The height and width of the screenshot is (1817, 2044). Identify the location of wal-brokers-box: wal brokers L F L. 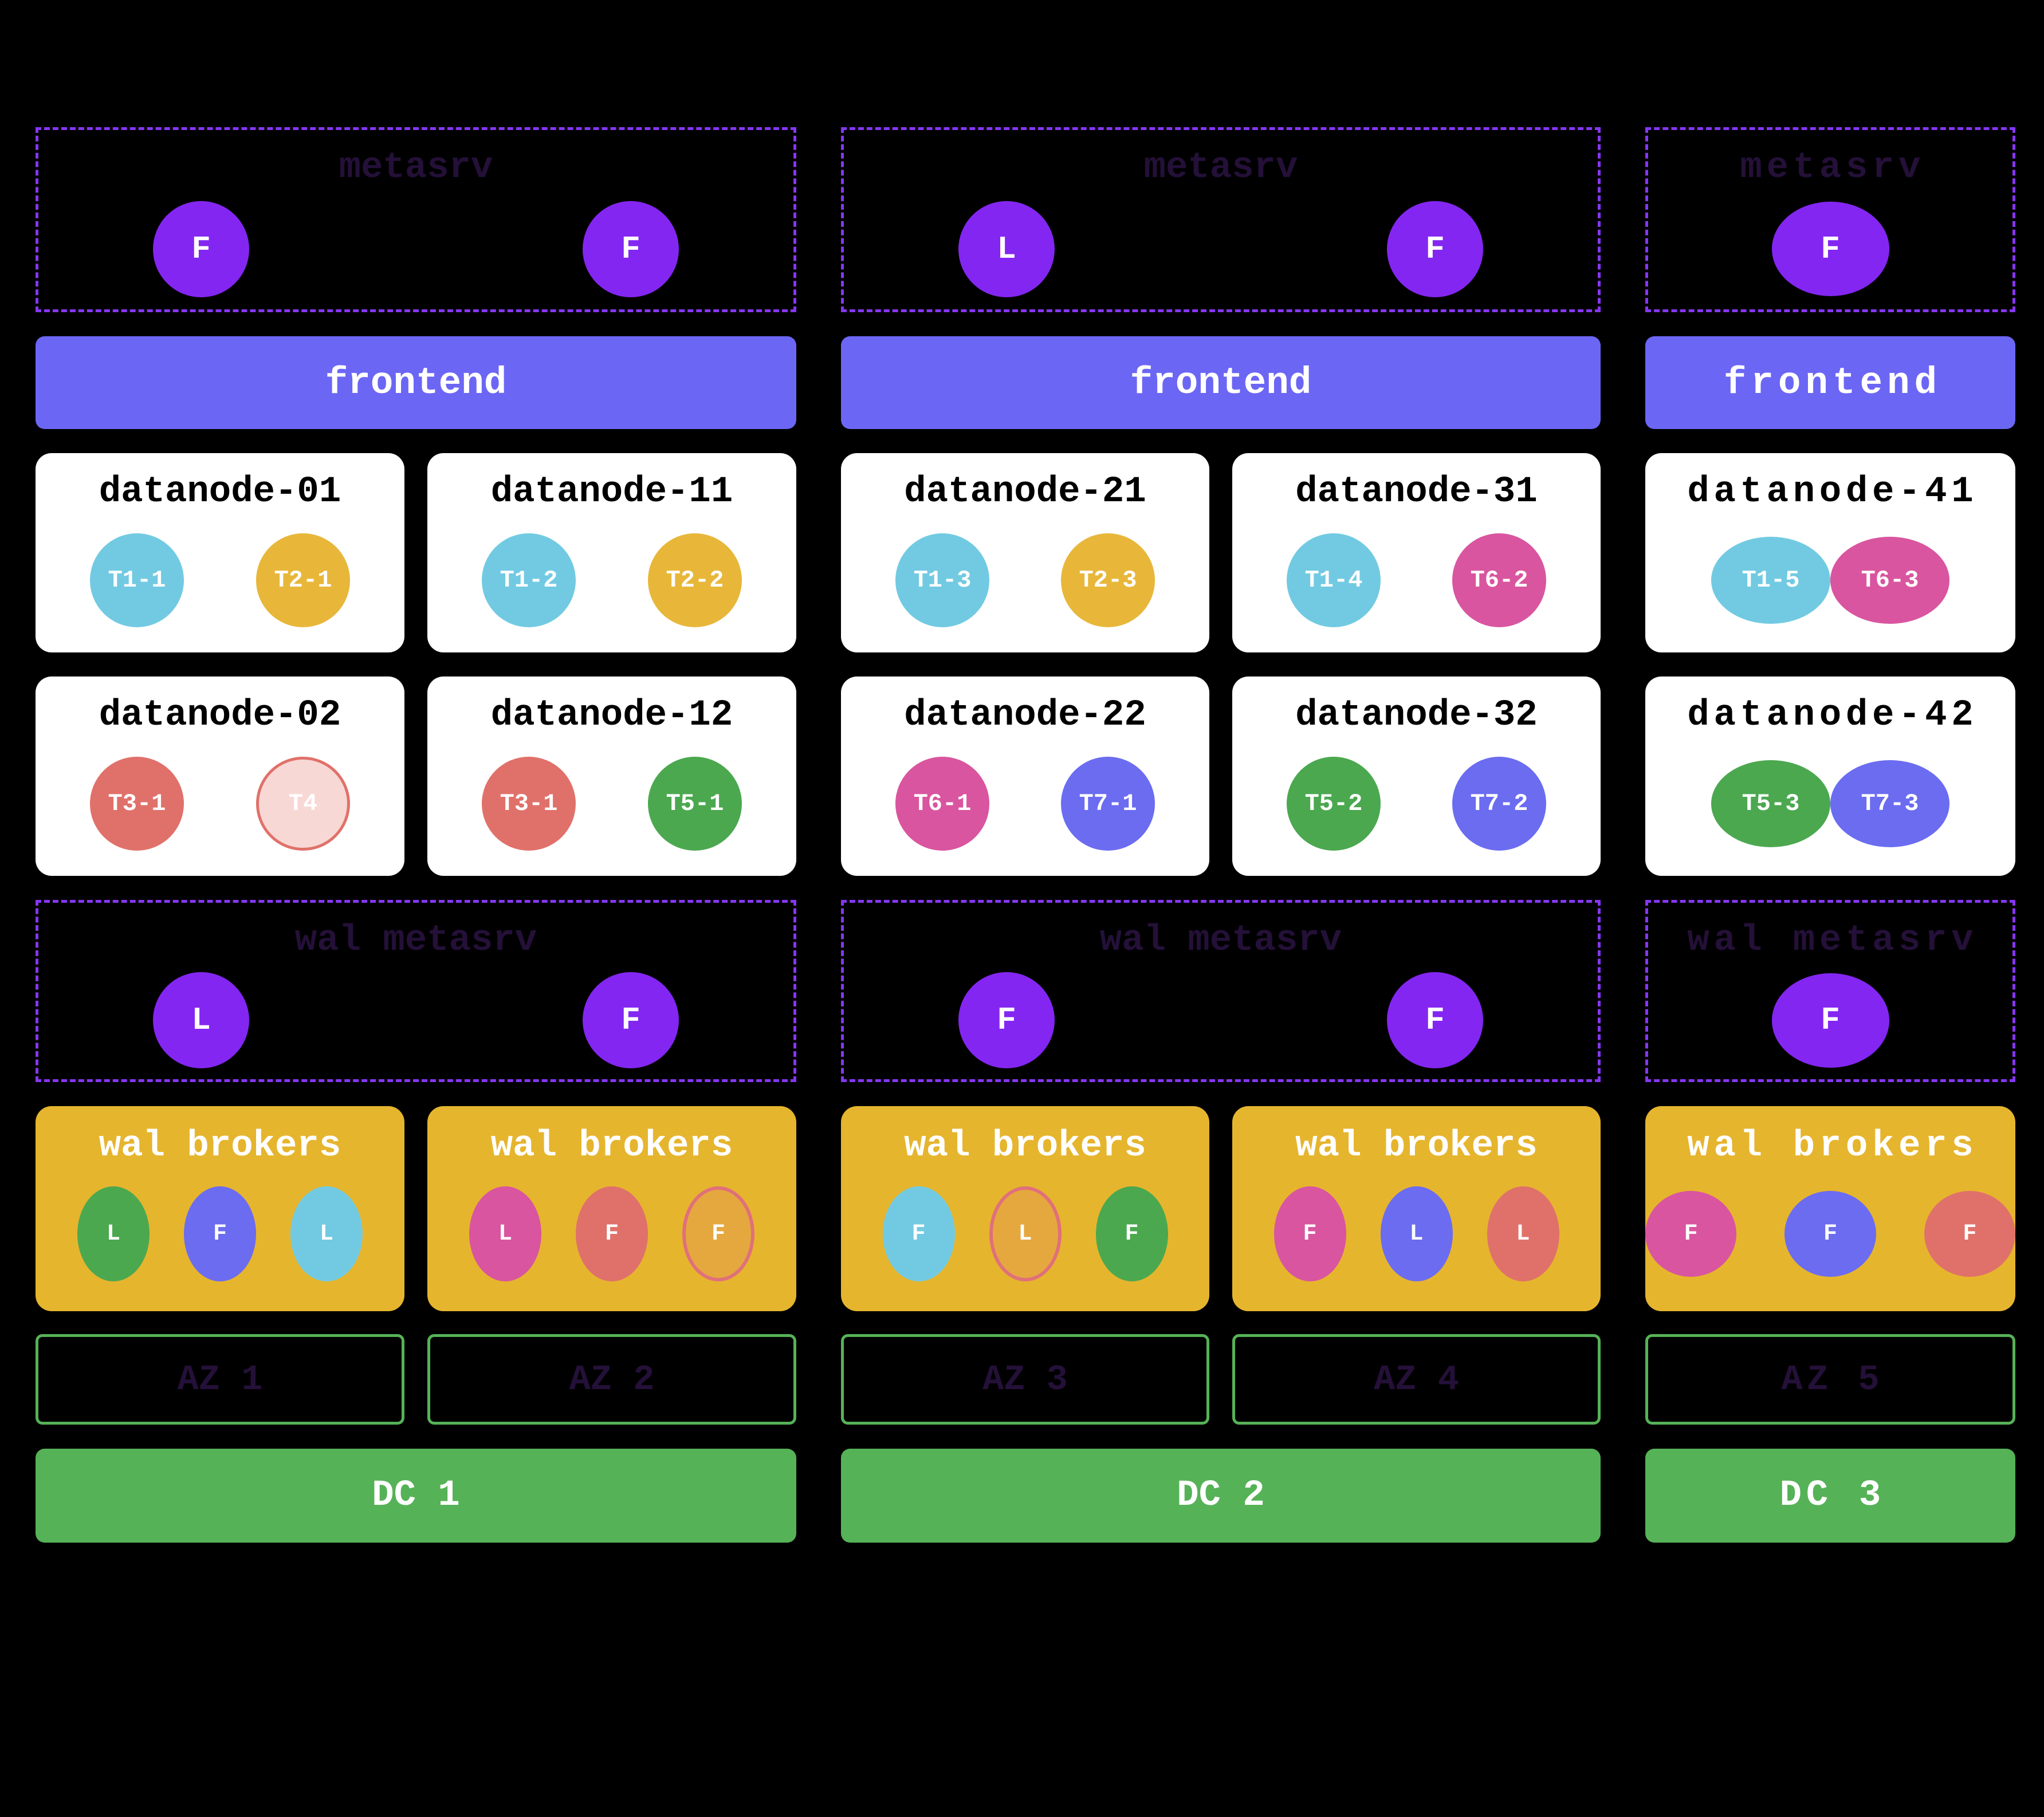
(220, 1209).